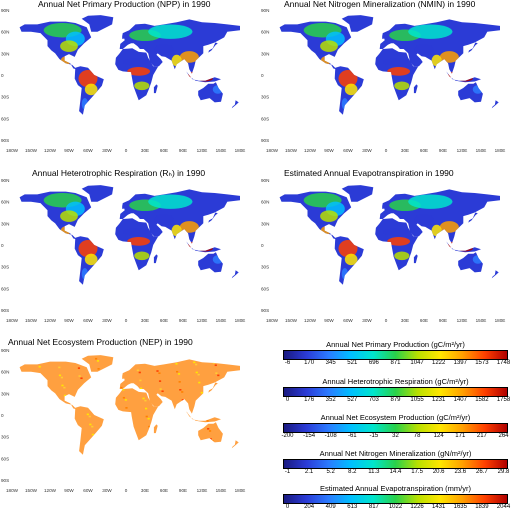 This screenshot has height=521, width=512. What do you see at coordinates (460, 400) in the screenshot?
I see `legend-tick-label: 1407` at bounding box center [460, 400].